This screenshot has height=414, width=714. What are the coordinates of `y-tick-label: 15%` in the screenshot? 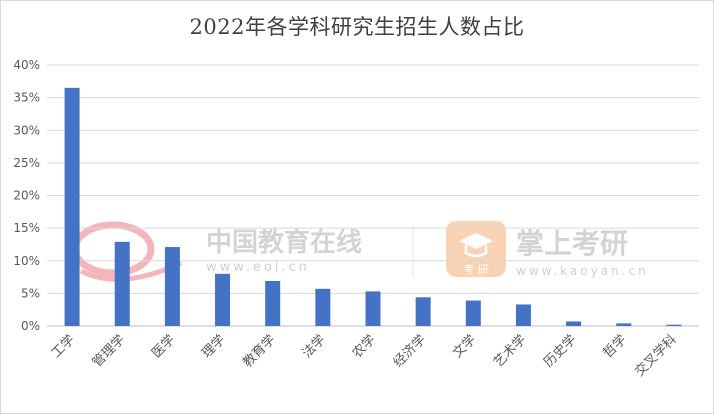 It's located at (26, 228).